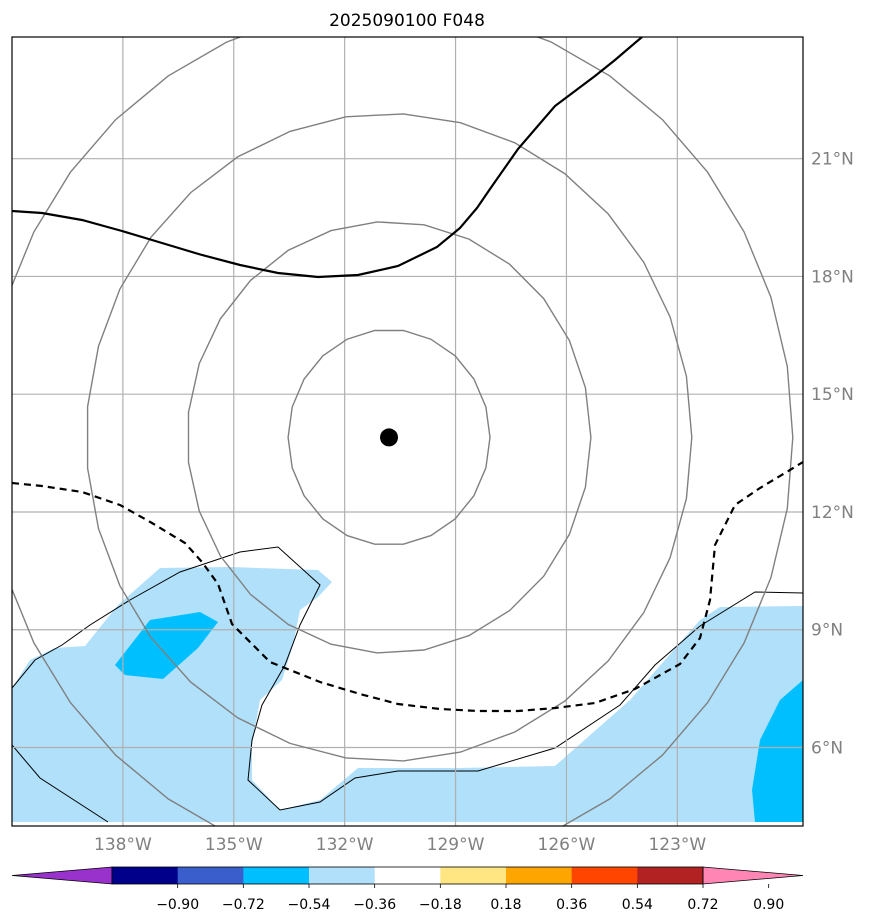 The height and width of the screenshot is (924, 873). I want to click on latitude-label: 6°N, so click(827, 748).